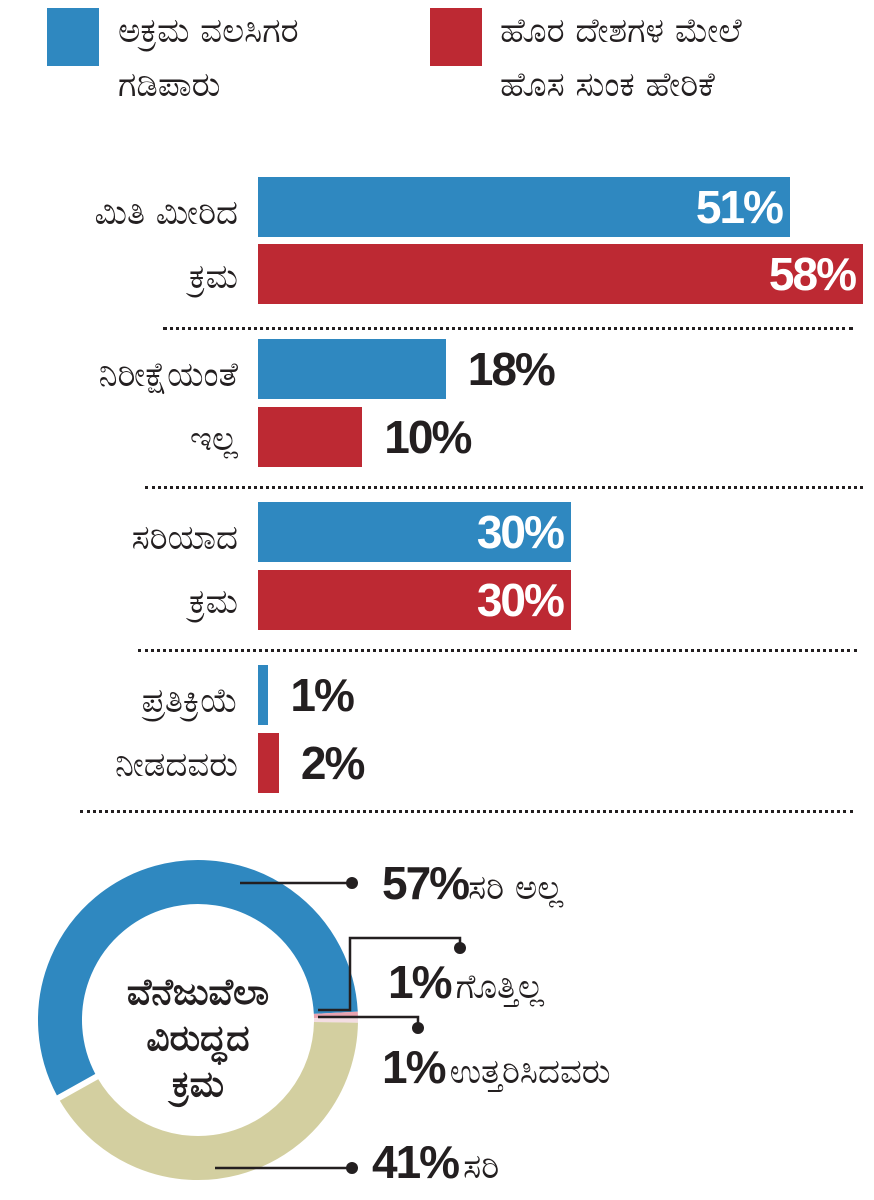  What do you see at coordinates (426, 883) in the screenshot?
I see `slice-value: 57%` at bounding box center [426, 883].